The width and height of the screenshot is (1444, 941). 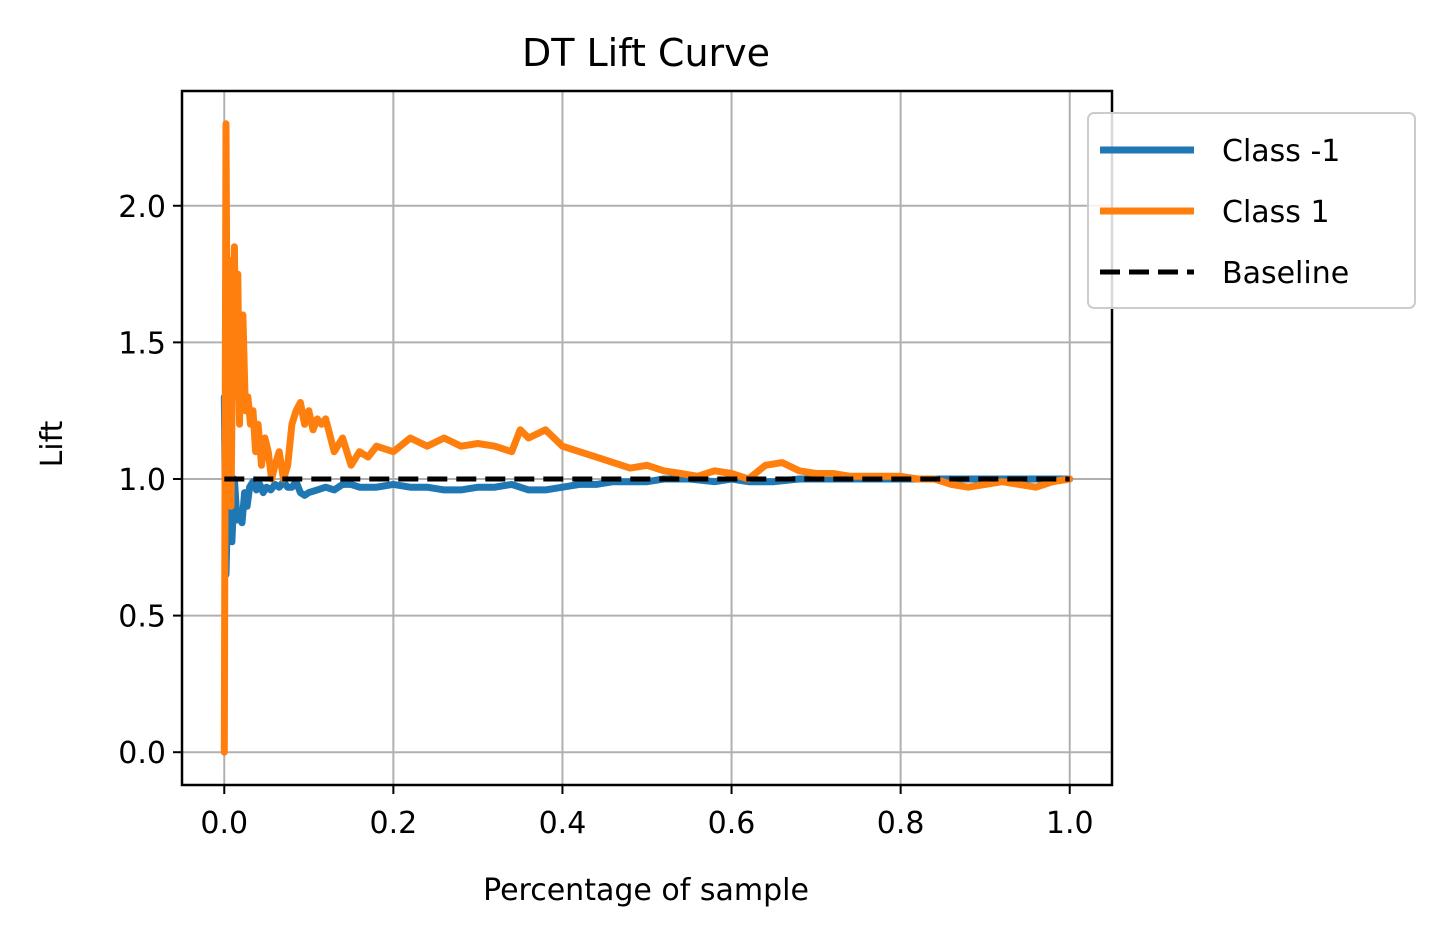 What do you see at coordinates (394, 823) in the screenshot?
I see `x-tick-label: 0.2` at bounding box center [394, 823].